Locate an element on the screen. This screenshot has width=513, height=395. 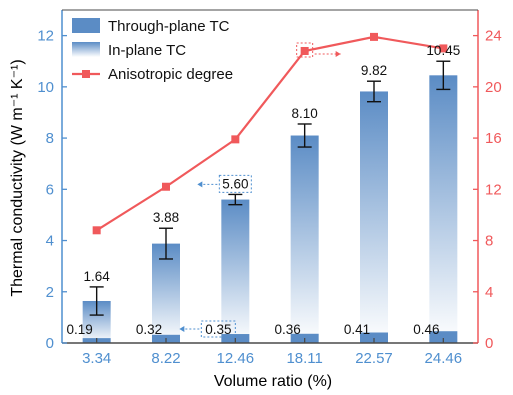
x-axis-title: Volume ratio (%) is located at coordinates (273, 381).